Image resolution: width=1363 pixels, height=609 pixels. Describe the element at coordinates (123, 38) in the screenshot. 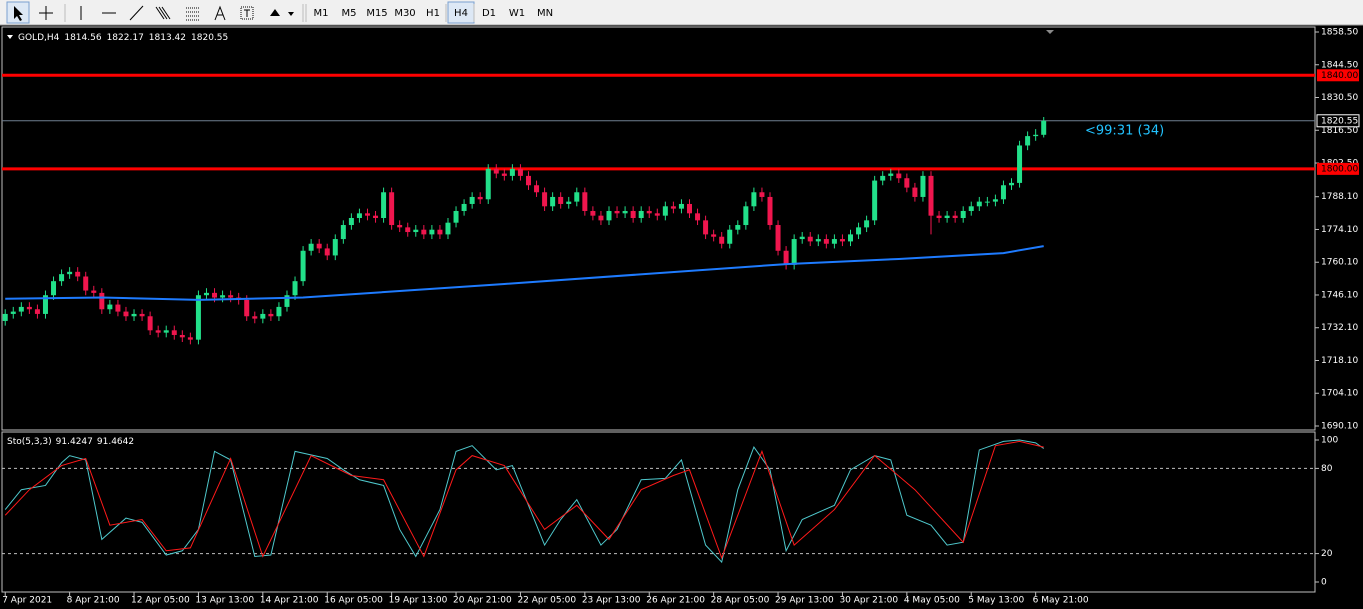

I see `chart-header: GOLD,H4 1814.56 1822.17 1813.42 1820.55` at that location.